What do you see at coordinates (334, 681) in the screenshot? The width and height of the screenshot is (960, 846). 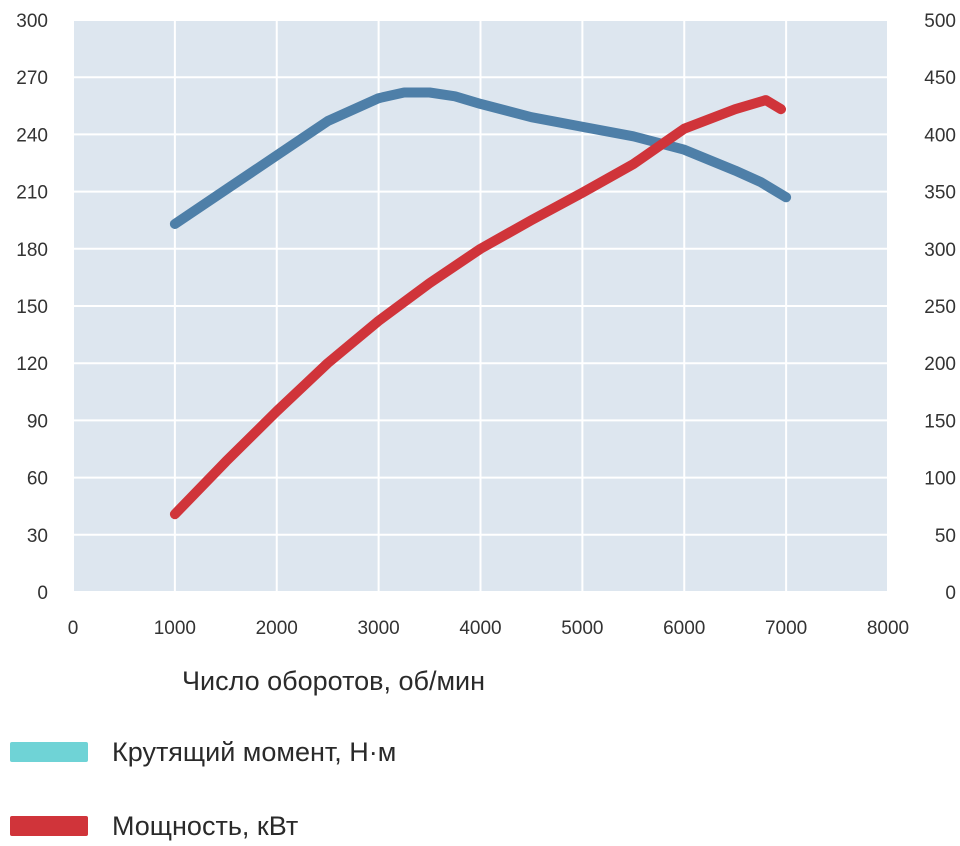 I see `x-axis-label: Число оборотов, об/мин` at bounding box center [334, 681].